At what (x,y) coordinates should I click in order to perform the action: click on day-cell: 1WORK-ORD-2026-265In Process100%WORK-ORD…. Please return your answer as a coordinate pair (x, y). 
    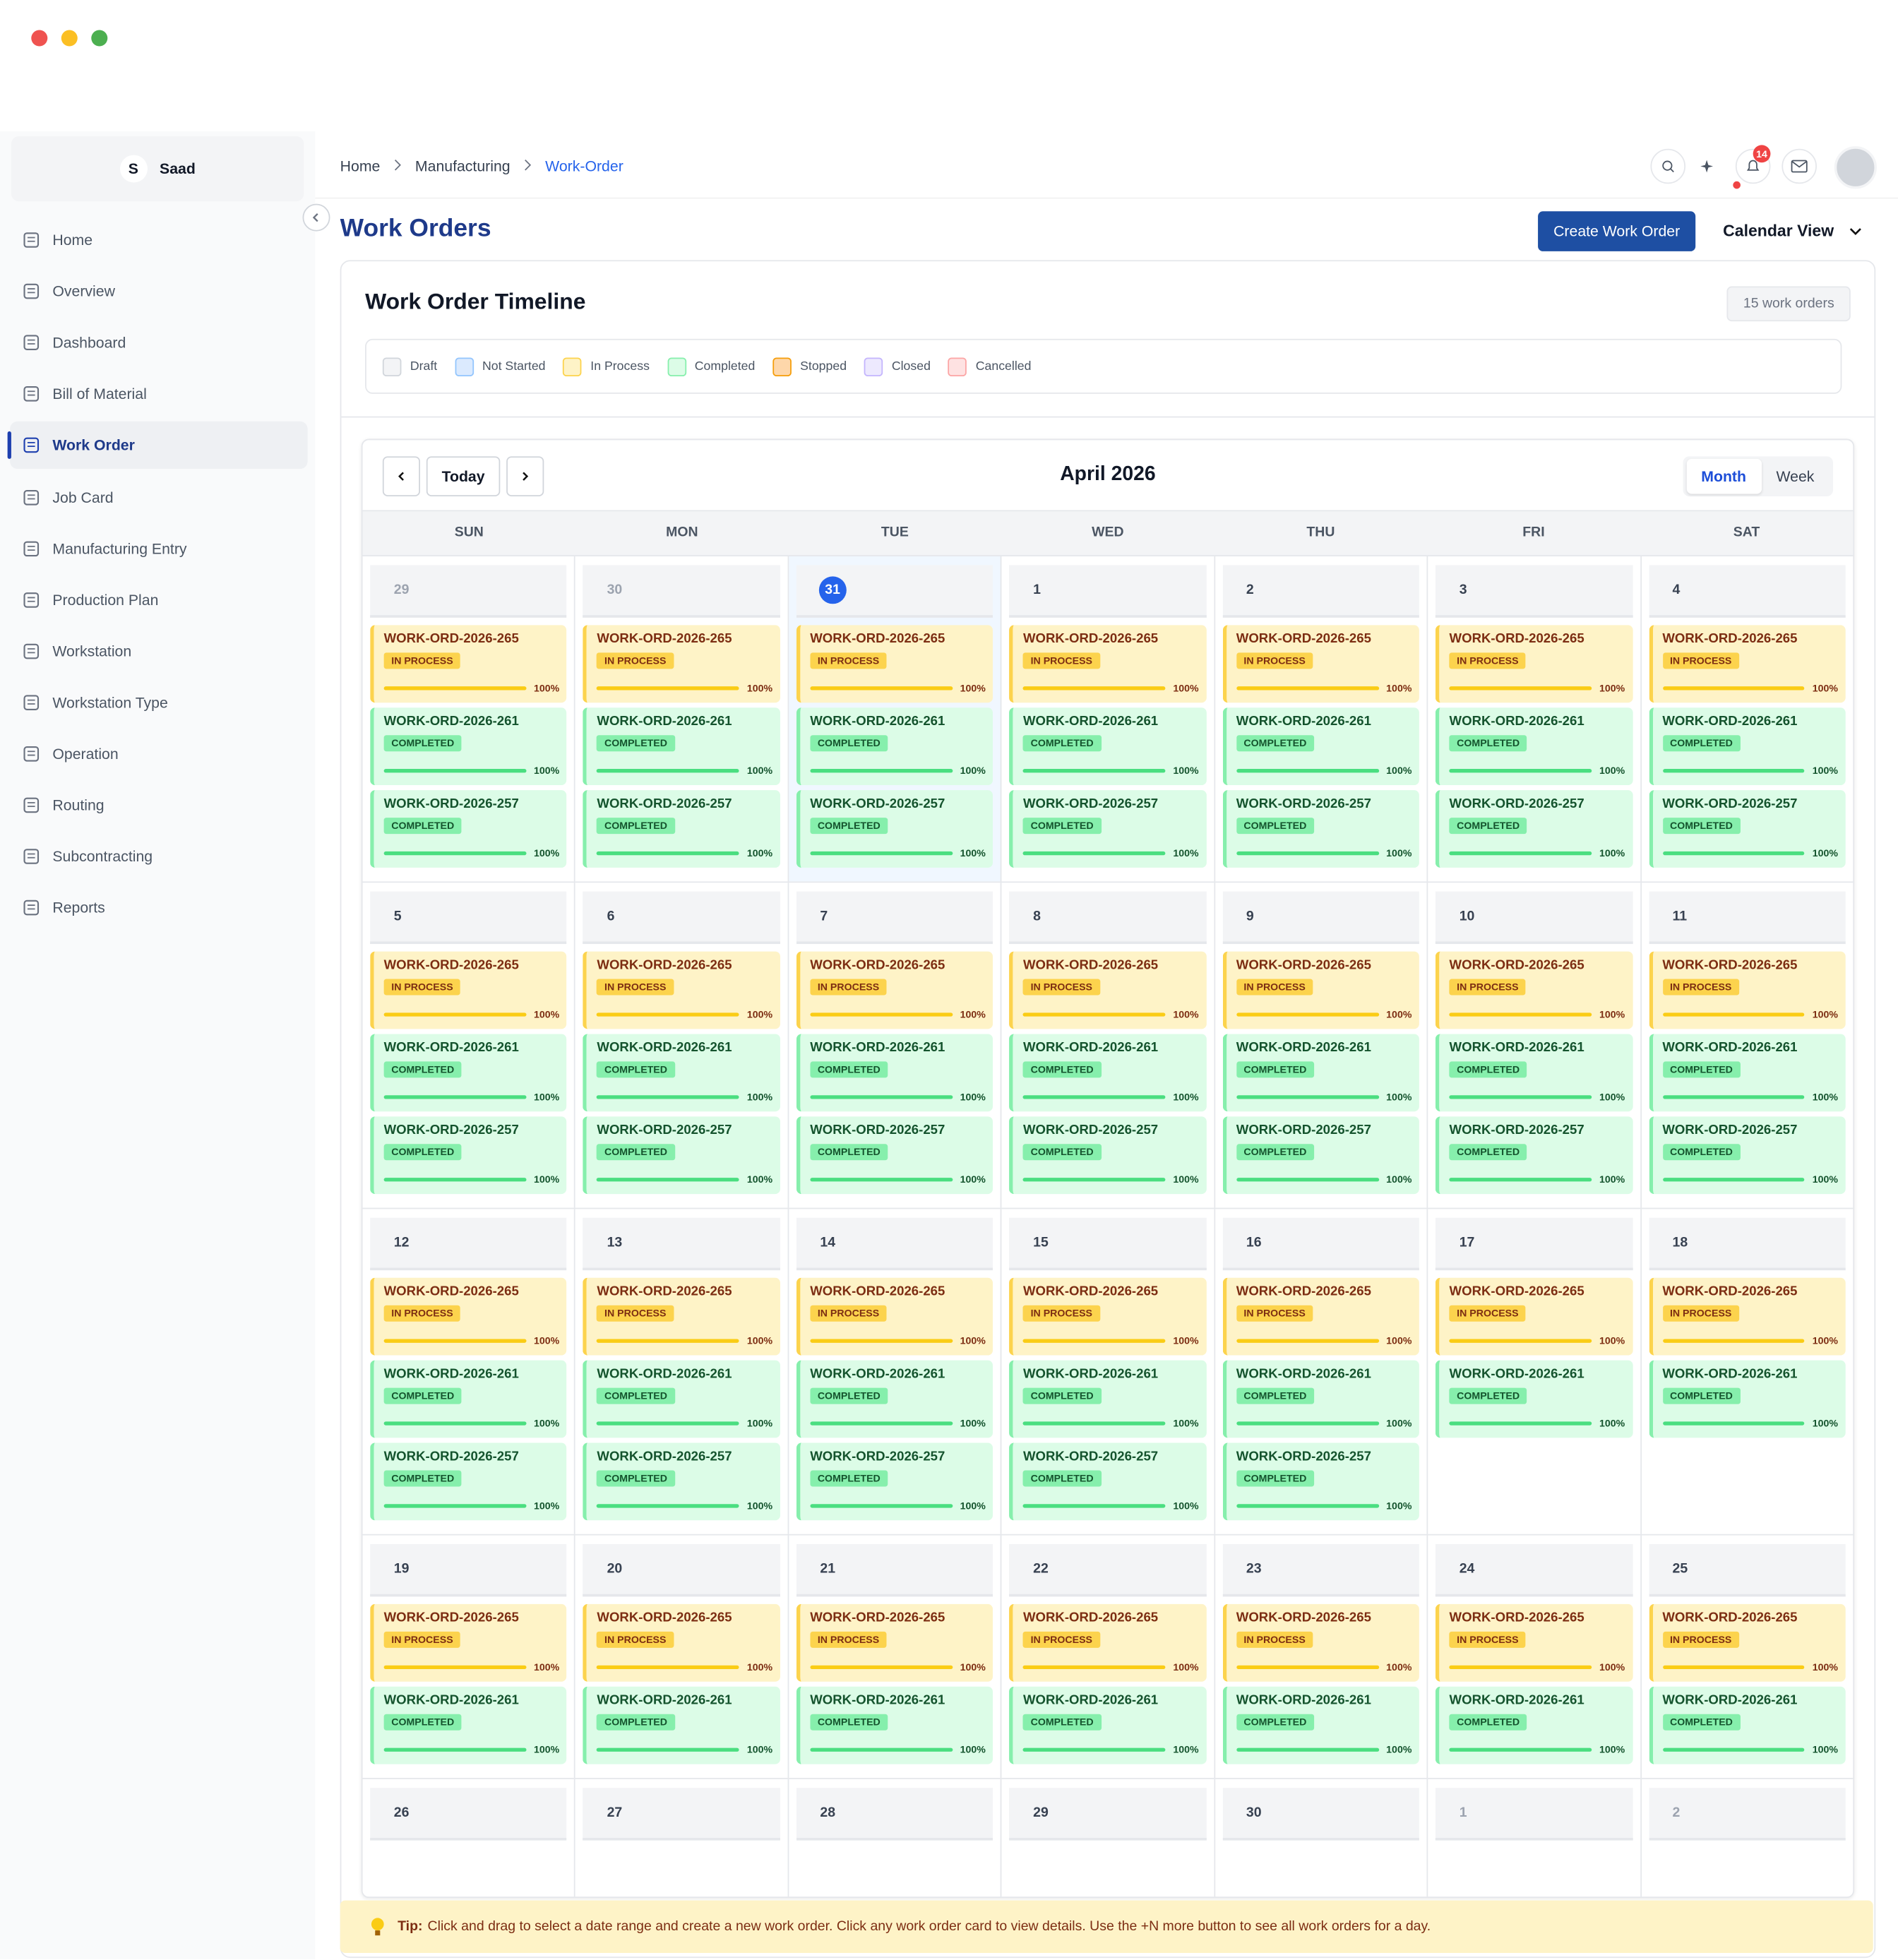
    Looking at the image, I should click on (1108, 718).